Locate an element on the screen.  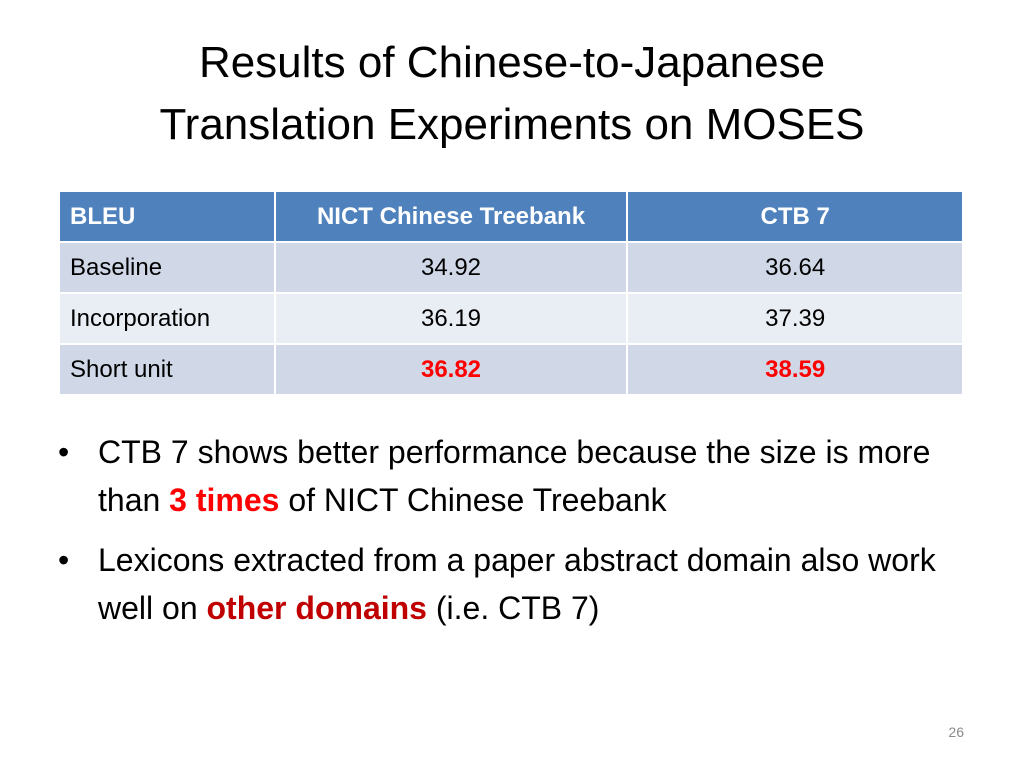
cell-ctb7-value-best: 38.59 is located at coordinates (795, 369).